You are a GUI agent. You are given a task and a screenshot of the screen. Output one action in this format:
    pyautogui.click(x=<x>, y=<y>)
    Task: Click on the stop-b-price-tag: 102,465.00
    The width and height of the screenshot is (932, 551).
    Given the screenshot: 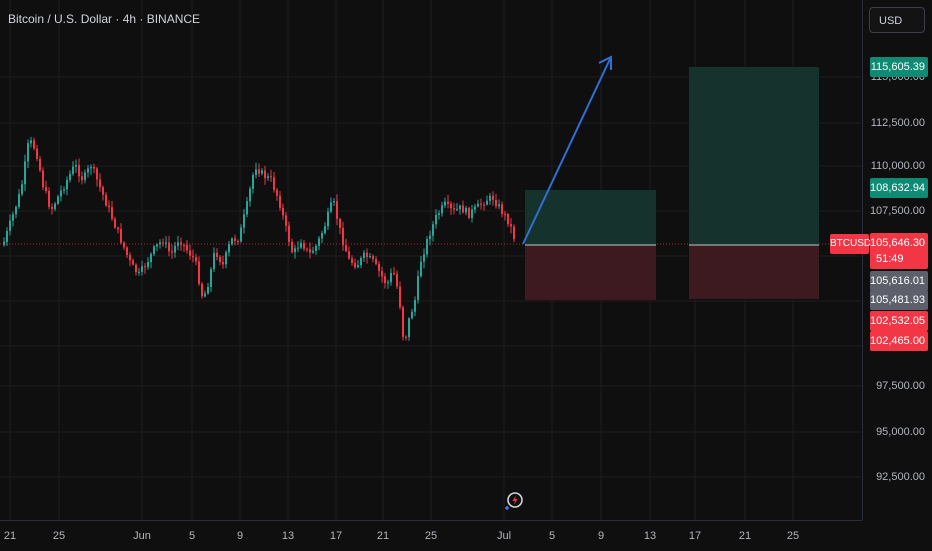 What is the action you would take?
    pyautogui.click(x=899, y=341)
    